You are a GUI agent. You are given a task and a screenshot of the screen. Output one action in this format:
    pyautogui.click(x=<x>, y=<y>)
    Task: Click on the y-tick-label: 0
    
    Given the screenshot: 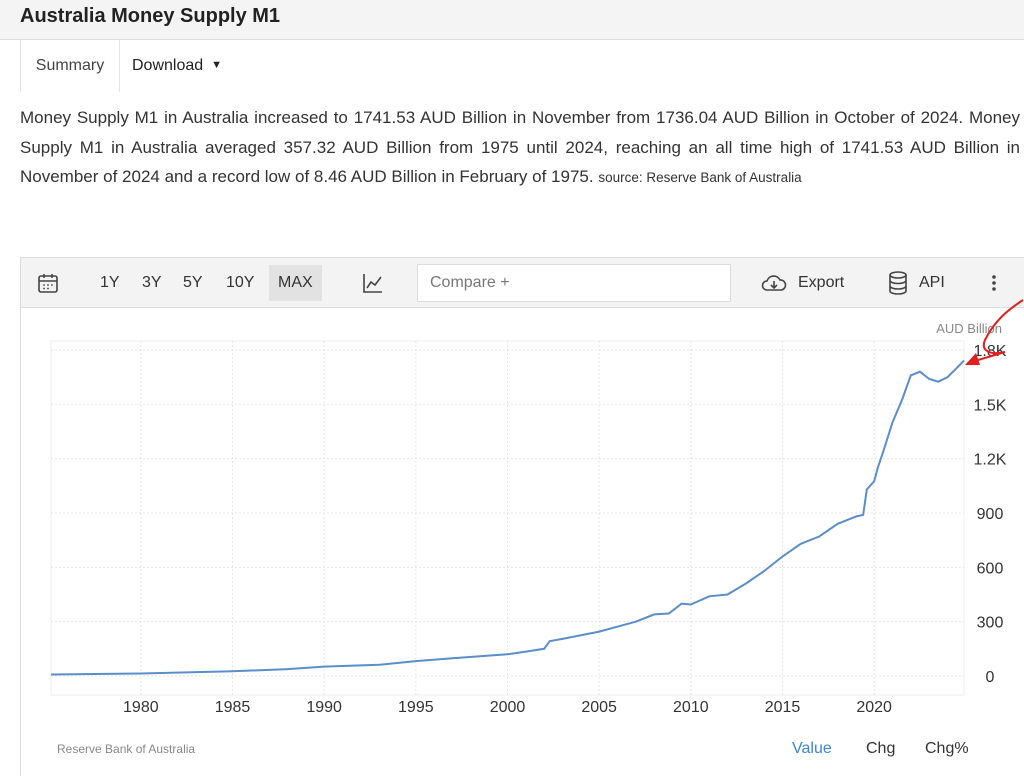 What is the action you would take?
    pyautogui.click(x=990, y=677)
    